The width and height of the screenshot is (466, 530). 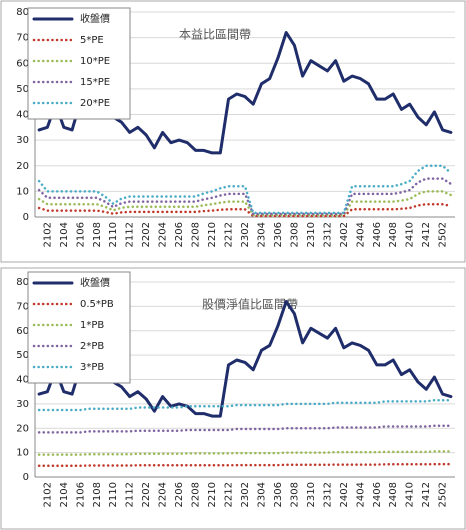 I want to click on chart-title: 本益比區間帶, so click(x=215, y=35).